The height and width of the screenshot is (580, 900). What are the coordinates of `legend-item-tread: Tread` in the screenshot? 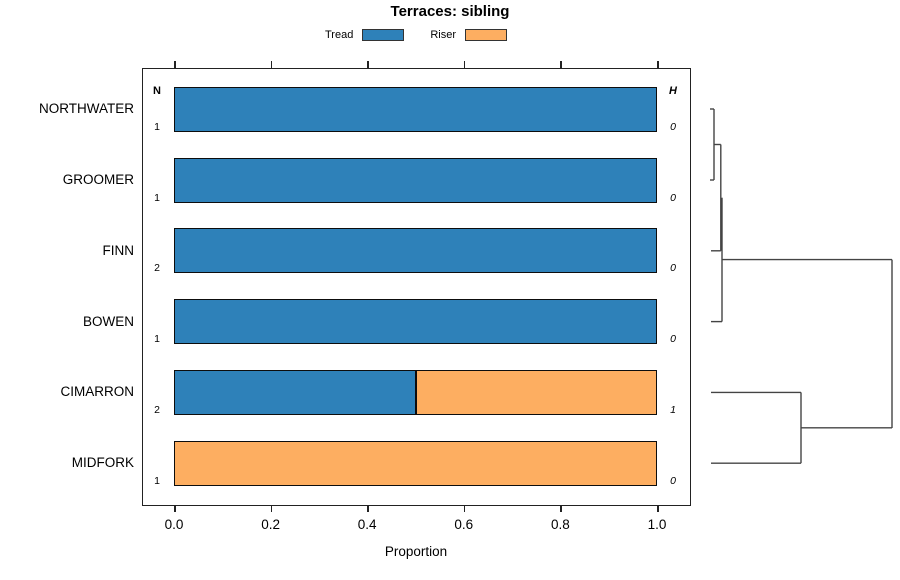 It's located at (365, 35).